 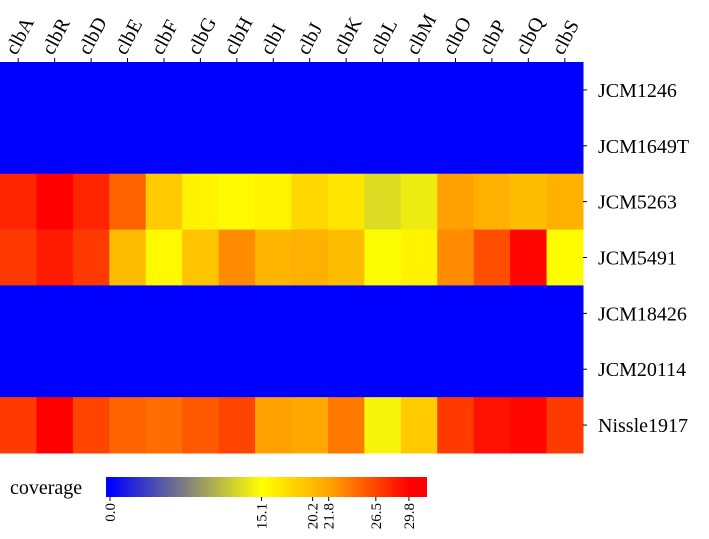 What do you see at coordinates (642, 370) in the screenshot?
I see `y-tick-label: JCM20114` at bounding box center [642, 370].